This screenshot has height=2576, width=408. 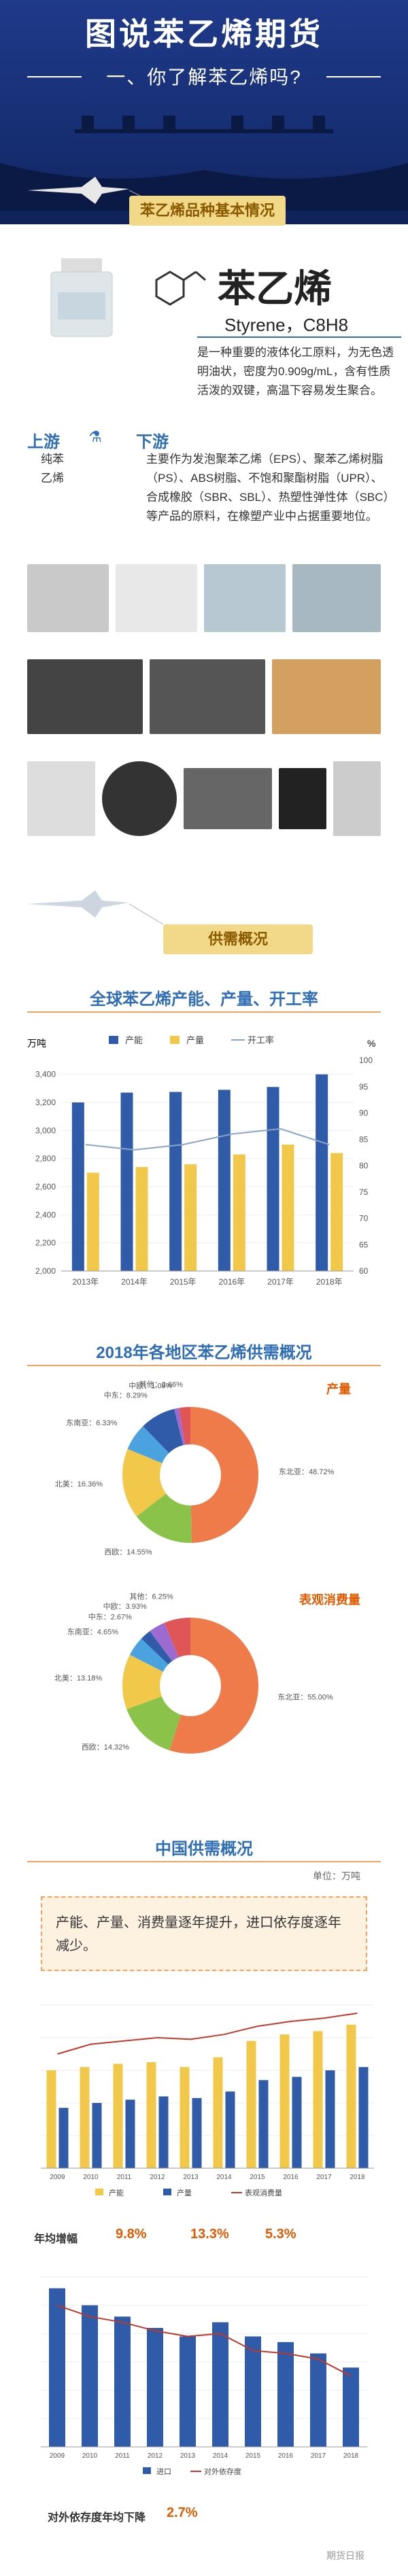 What do you see at coordinates (85, 696) in the screenshot?
I see `photo-keyboard` at bounding box center [85, 696].